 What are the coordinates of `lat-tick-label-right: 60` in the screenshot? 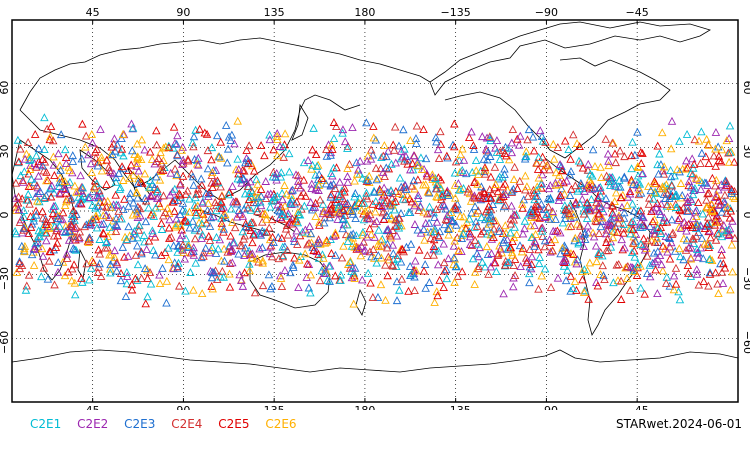 It's located at (745, 88).